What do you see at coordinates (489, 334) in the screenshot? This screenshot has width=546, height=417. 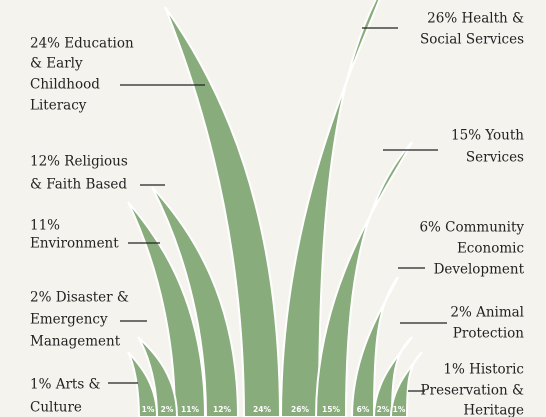 I see `category-label: Protection` at bounding box center [489, 334].